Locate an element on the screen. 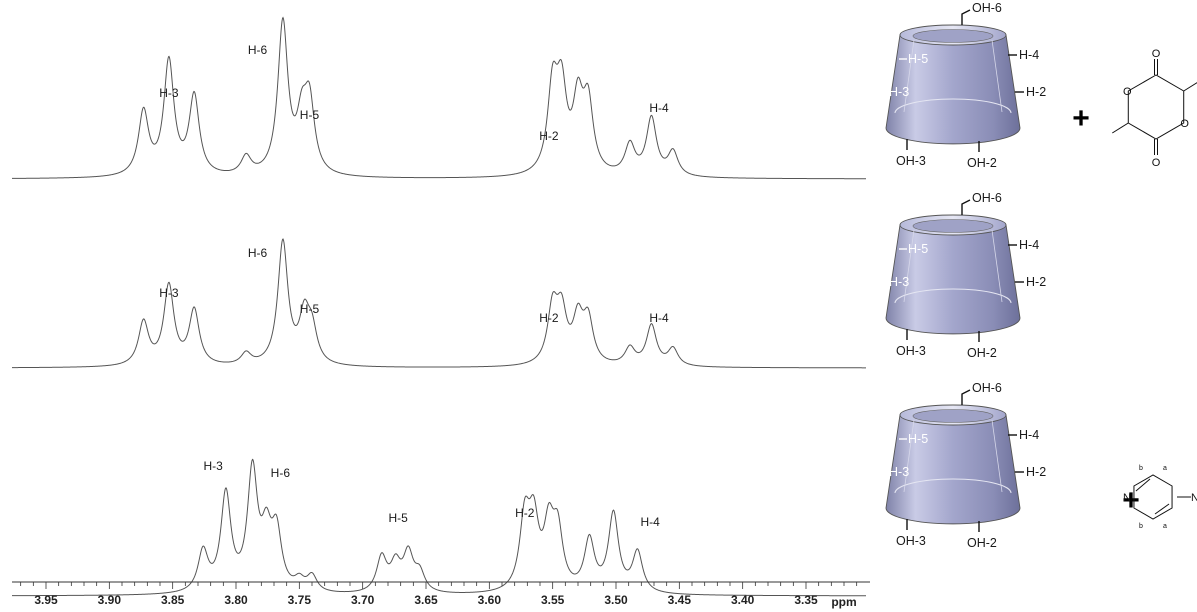  axis-unit: ppm is located at coordinates (843, 602).